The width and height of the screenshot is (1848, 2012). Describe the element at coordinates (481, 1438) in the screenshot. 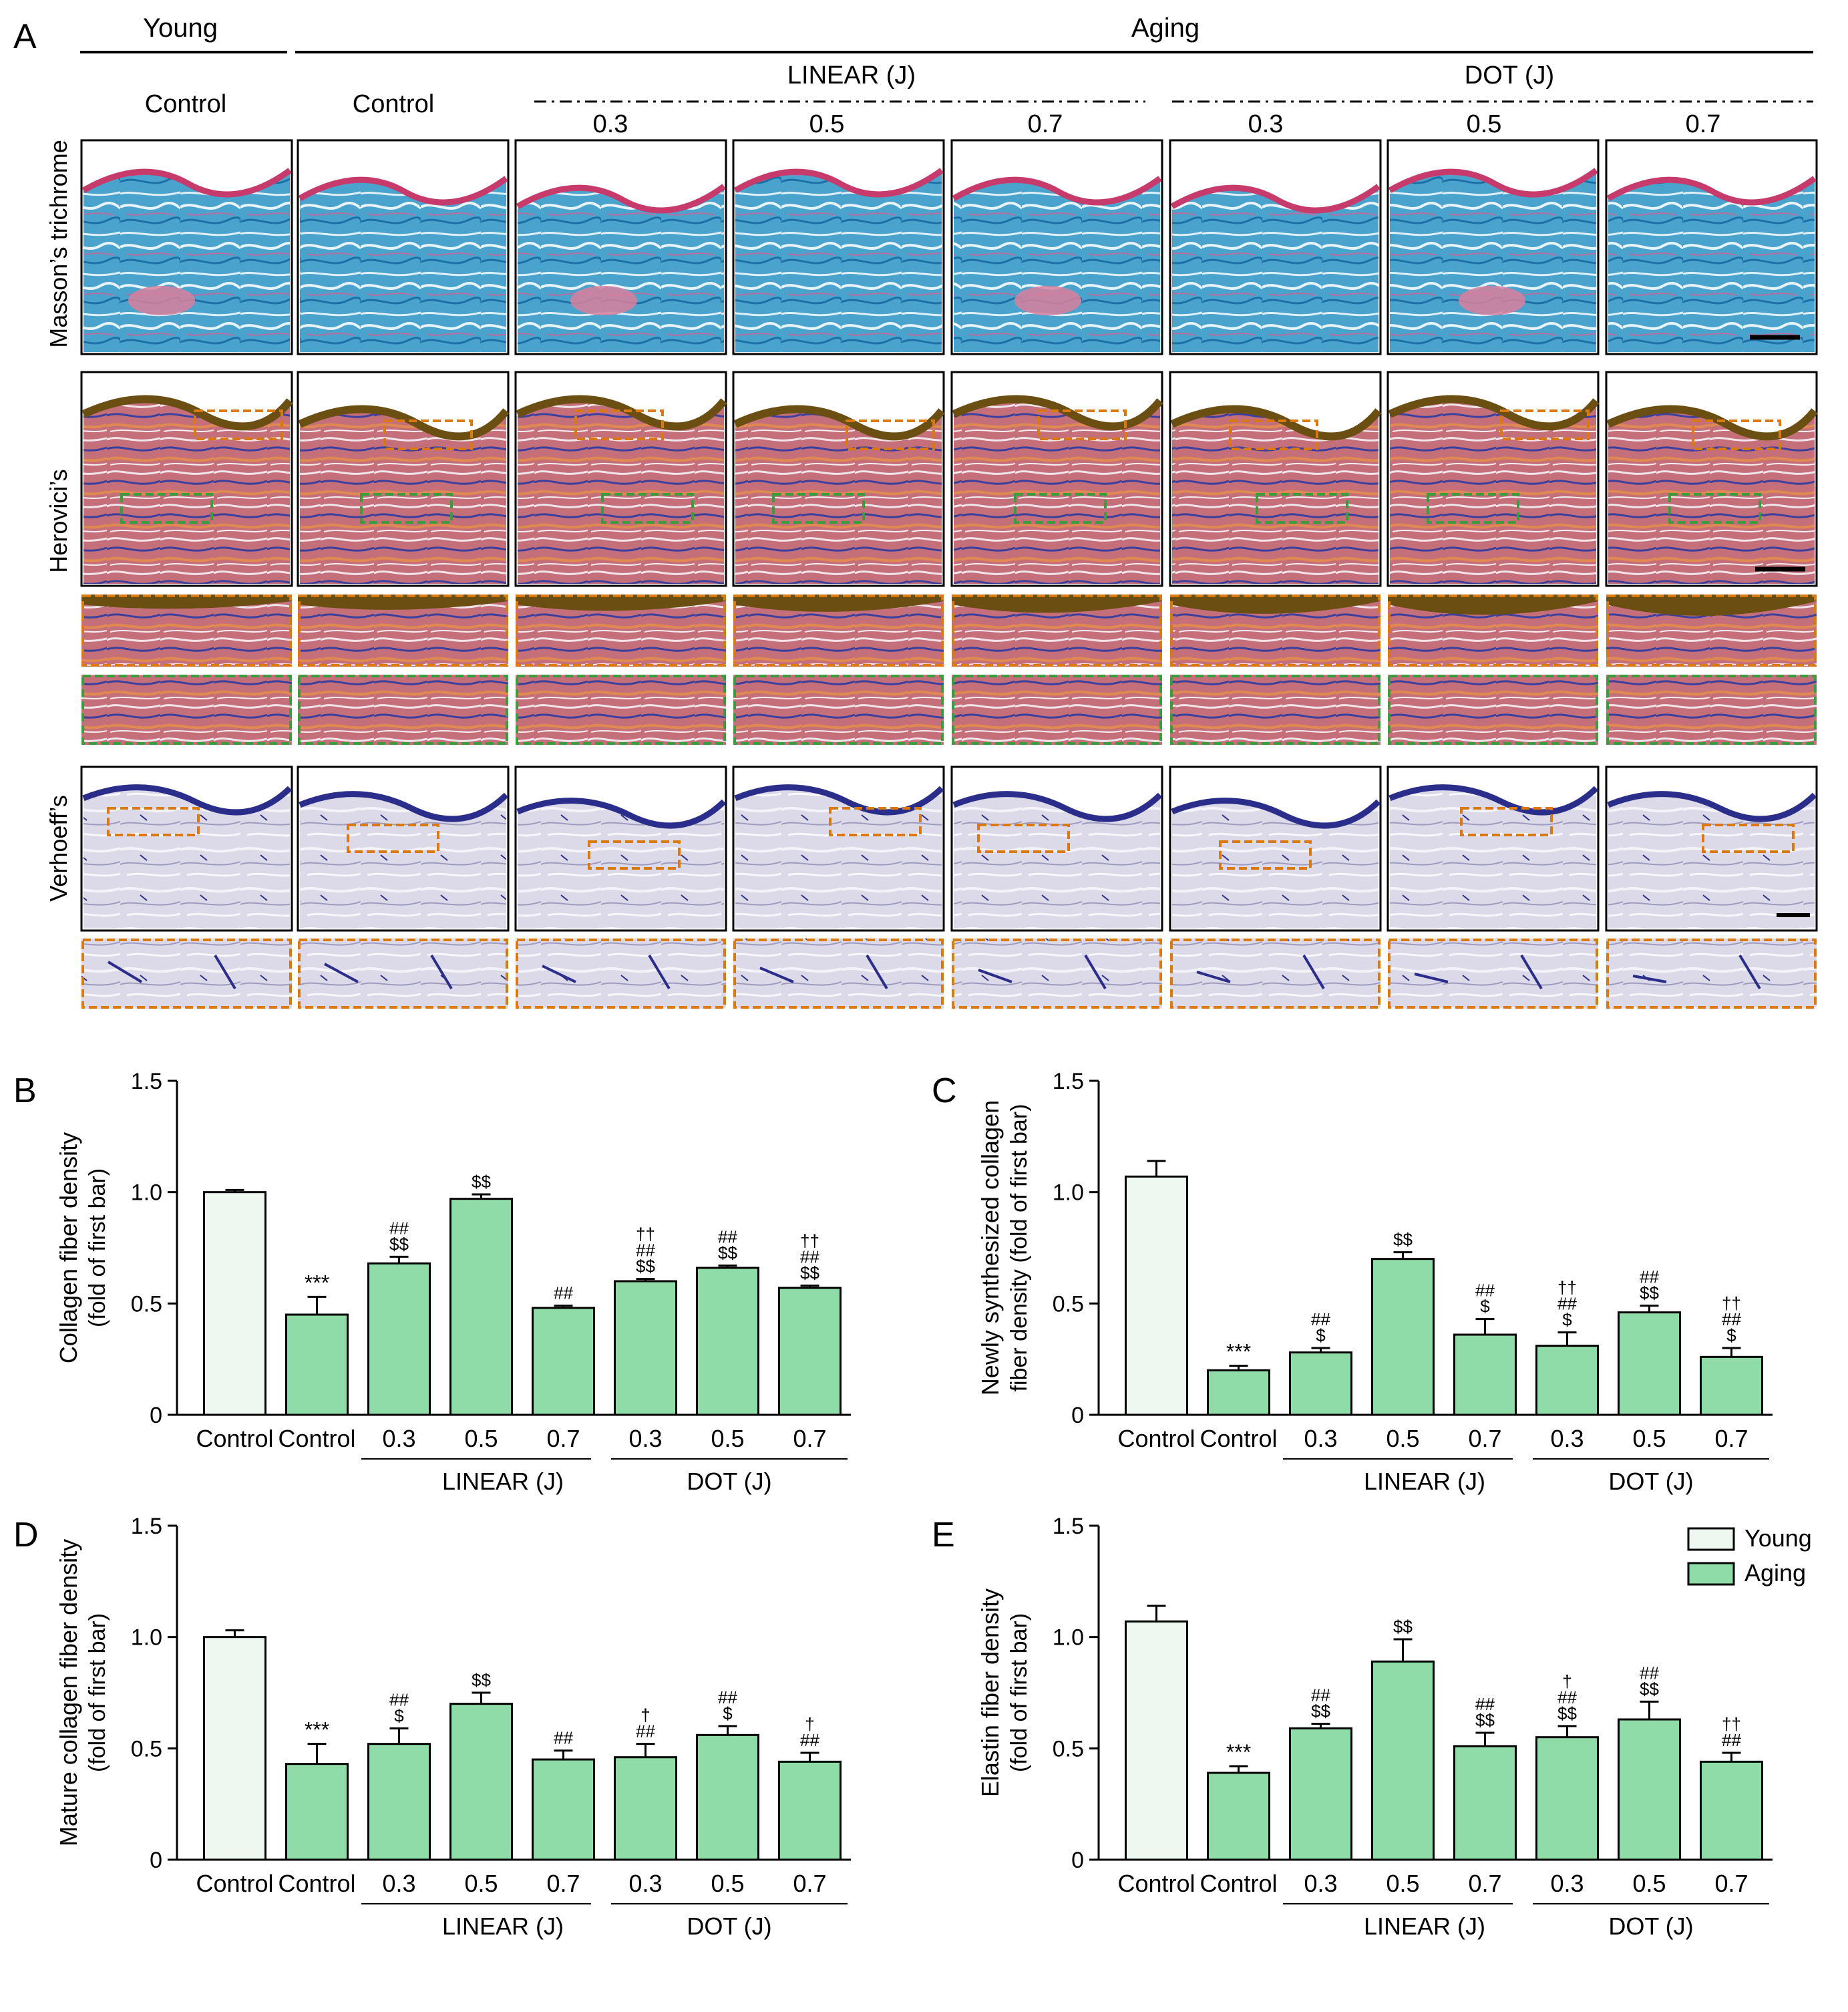

I see `x-tick-label: 0.5` at that location.